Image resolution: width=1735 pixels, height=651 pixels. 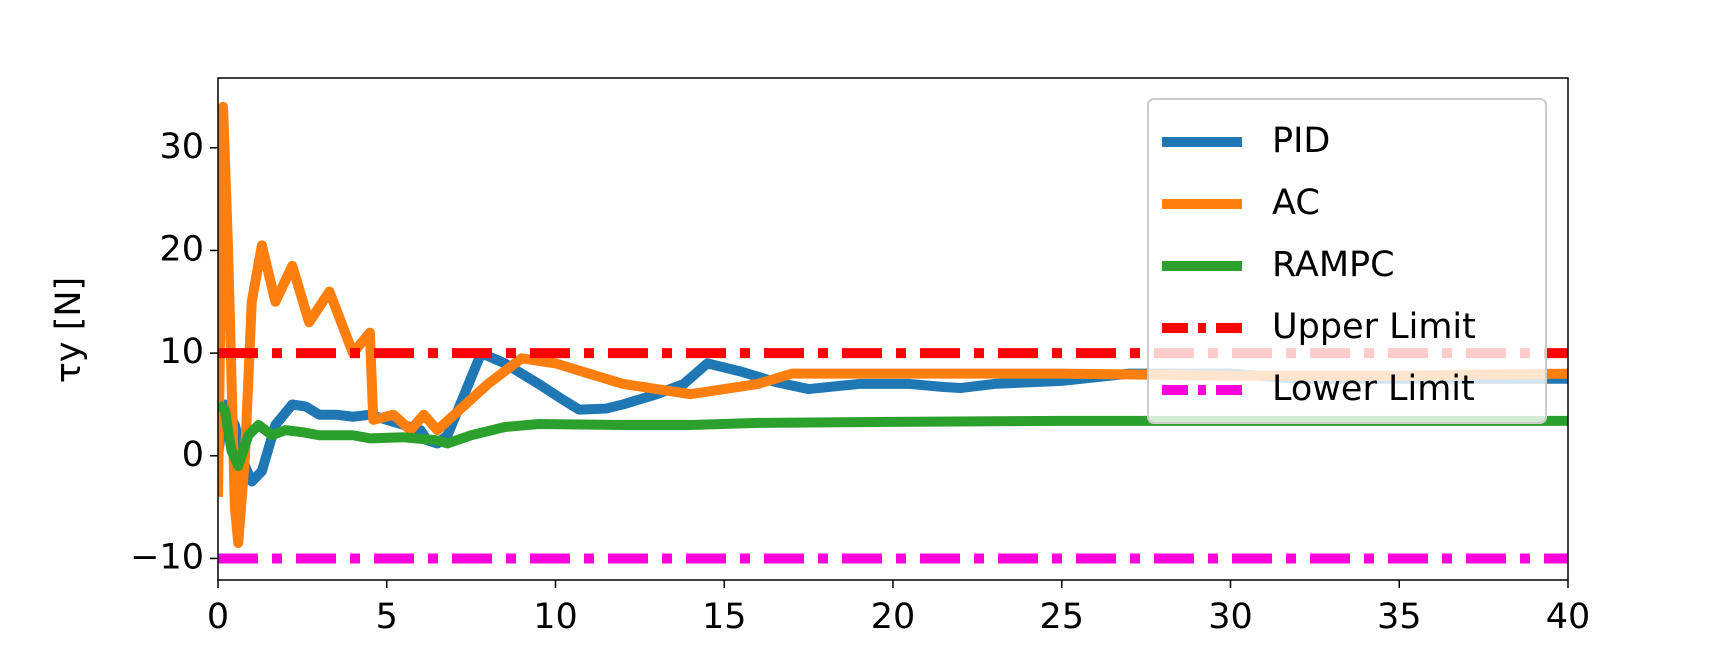 What do you see at coordinates (181, 147) in the screenshot?
I see `y-tick-label: 30` at bounding box center [181, 147].